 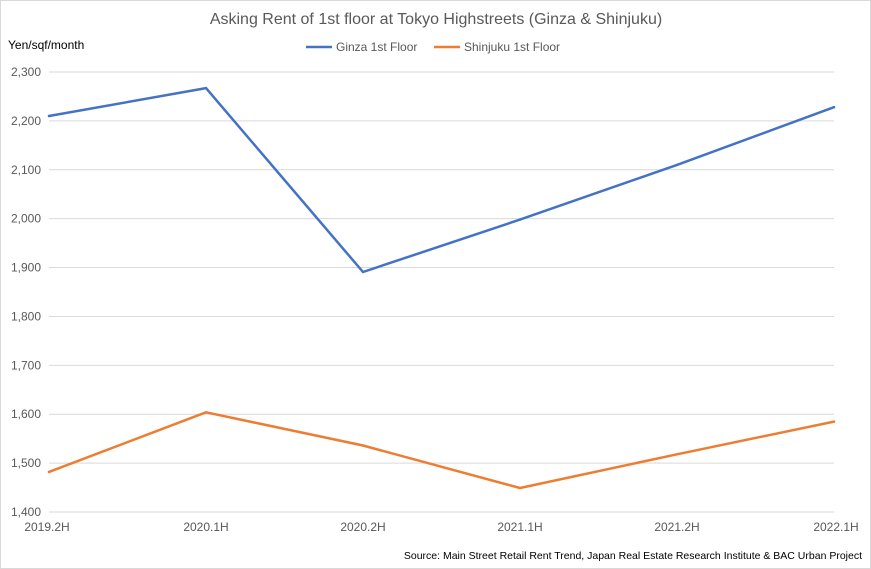 I want to click on y-tick-label: 2,300, so click(x=26, y=72).